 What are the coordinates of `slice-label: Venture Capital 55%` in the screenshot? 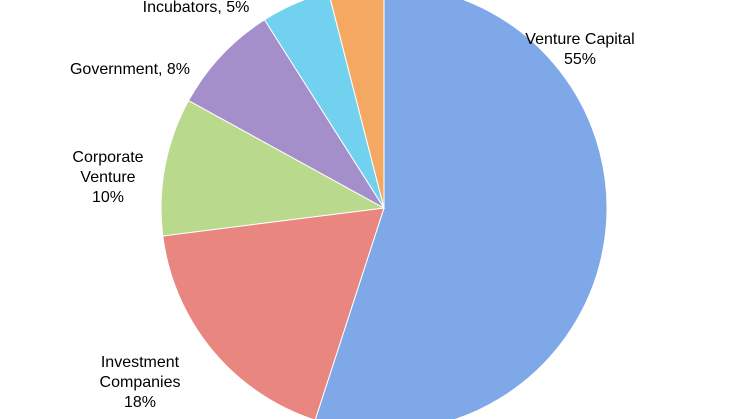 It's located at (580, 49).